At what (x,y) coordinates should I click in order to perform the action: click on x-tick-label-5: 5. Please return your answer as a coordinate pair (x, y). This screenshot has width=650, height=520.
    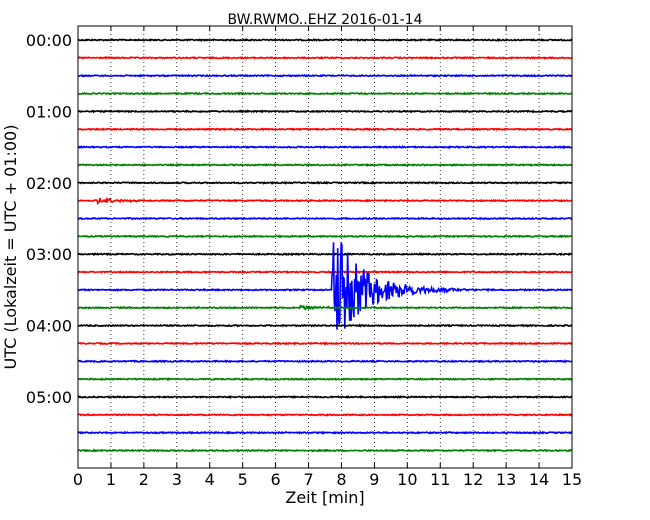
    Looking at the image, I should click on (243, 479).